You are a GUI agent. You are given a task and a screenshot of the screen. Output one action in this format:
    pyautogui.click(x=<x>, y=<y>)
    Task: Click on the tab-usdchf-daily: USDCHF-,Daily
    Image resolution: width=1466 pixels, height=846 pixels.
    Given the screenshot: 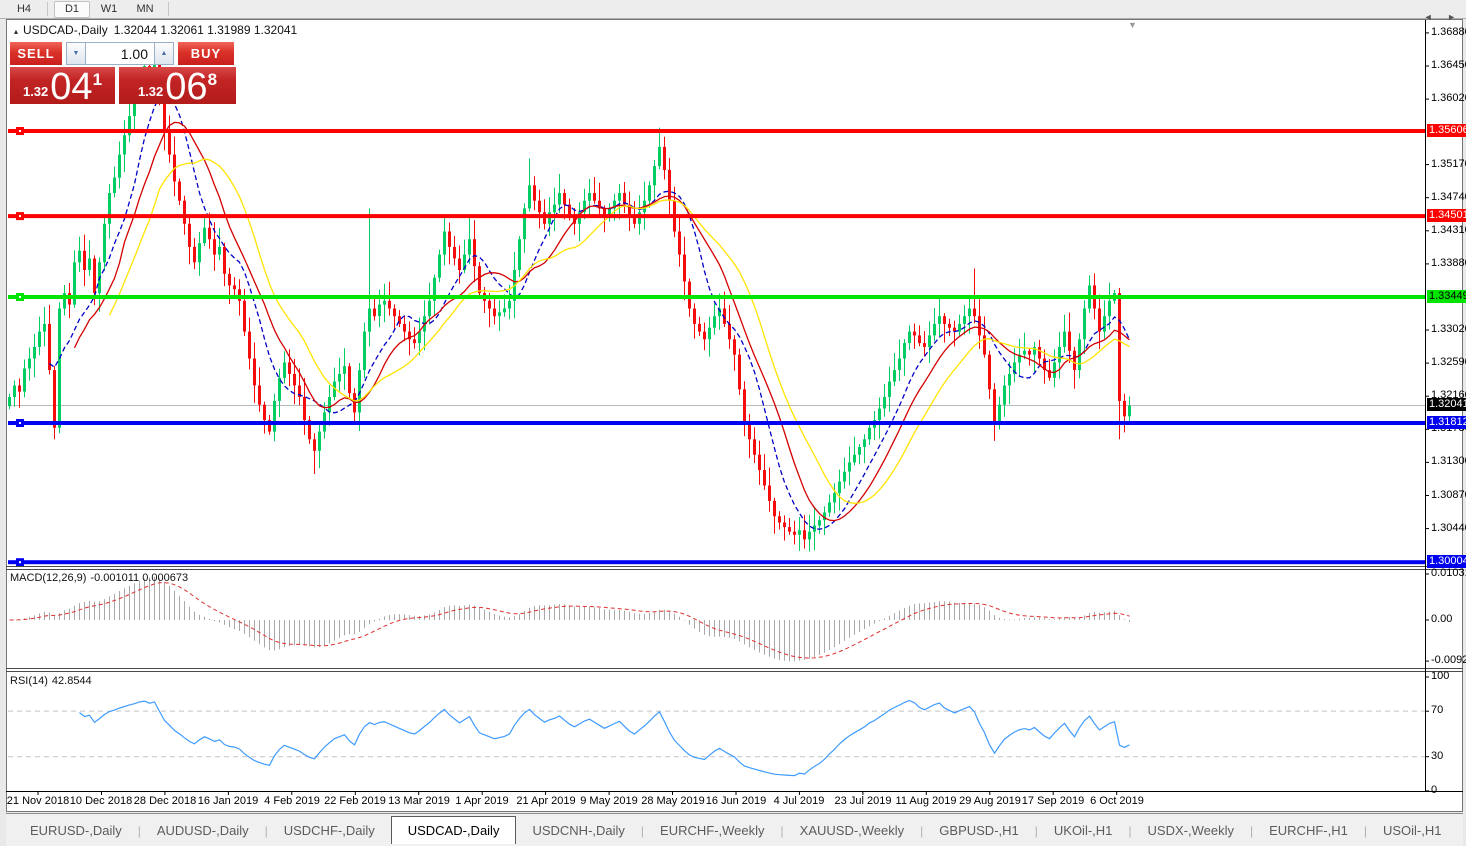 What is the action you would take?
    pyautogui.click(x=329, y=830)
    